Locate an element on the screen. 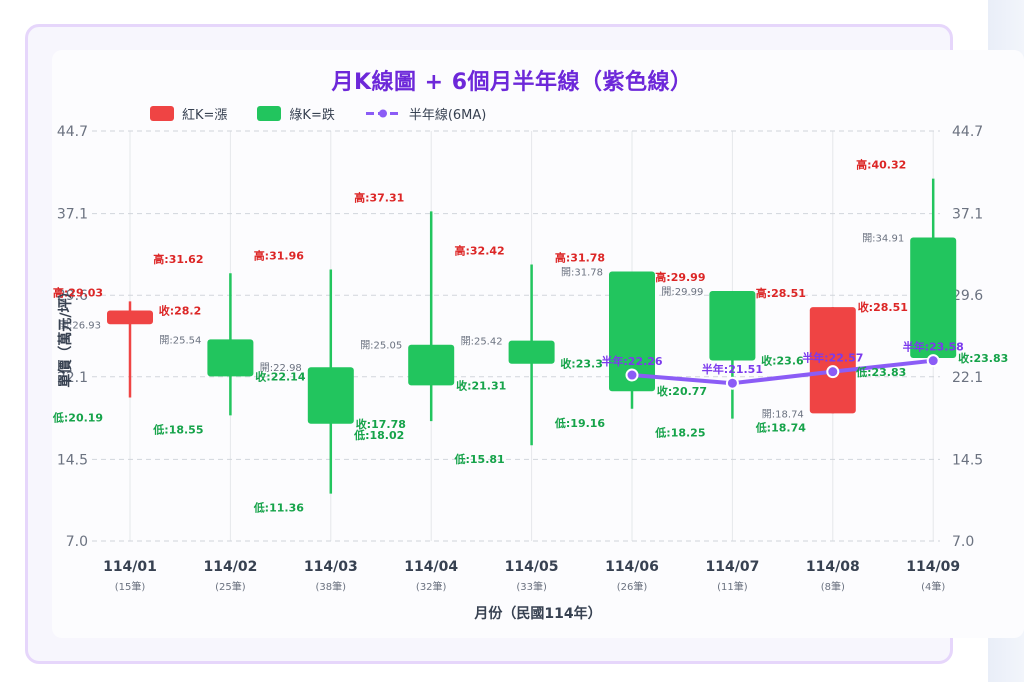  x-count-label: (38筆) is located at coordinates (331, 586).